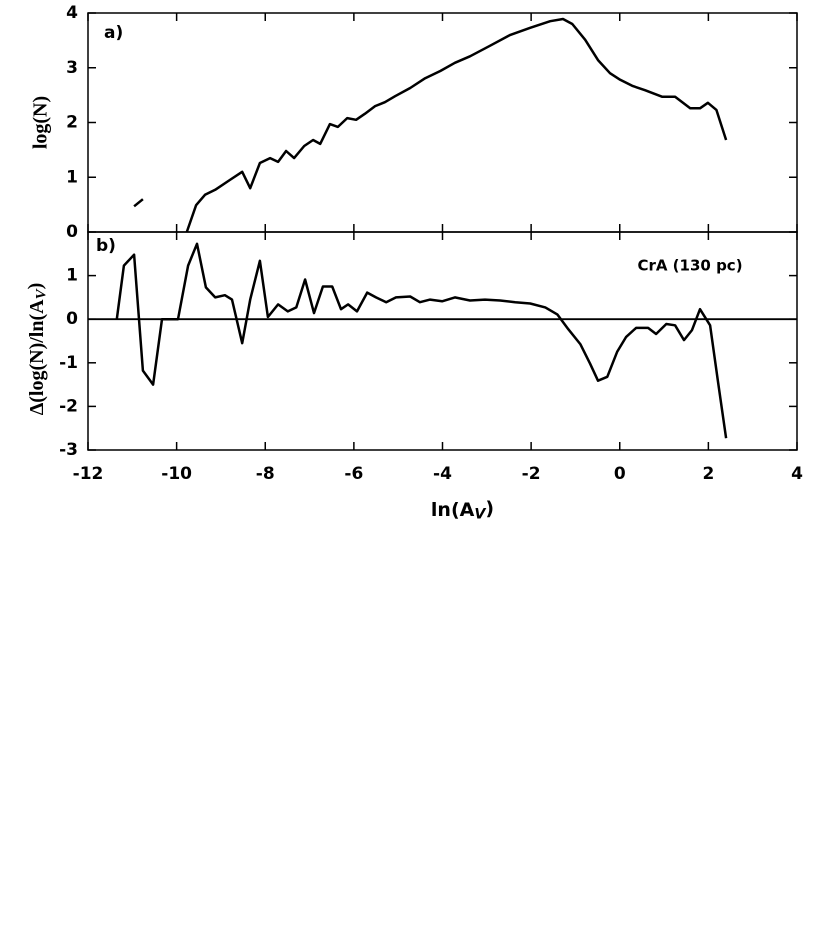 The width and height of the screenshot is (830, 926). I want to click on x-tick-label: -4, so click(442, 474).